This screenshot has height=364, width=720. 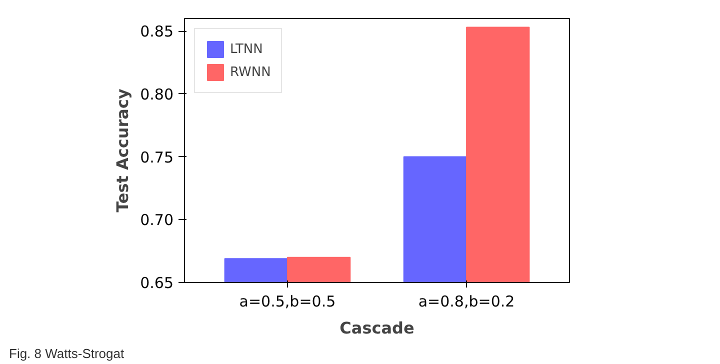 What do you see at coordinates (377, 328) in the screenshot?
I see `x-axis-title: Cascade` at bounding box center [377, 328].